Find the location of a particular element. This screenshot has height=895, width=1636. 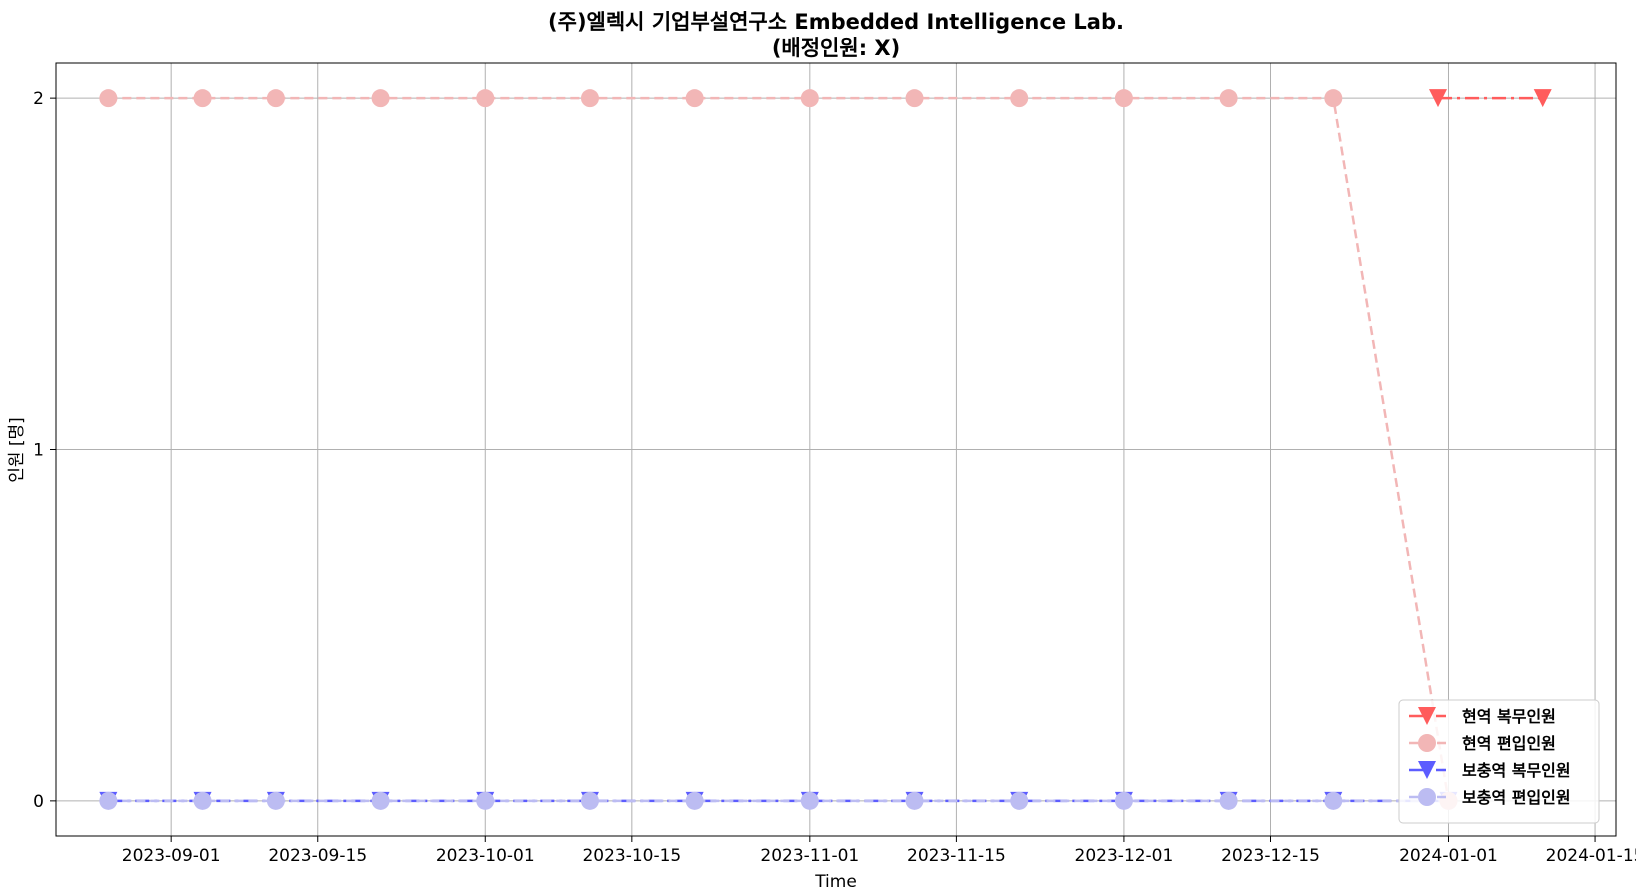

legend-item: 현역 복무인원 is located at coordinates (1482, 716).